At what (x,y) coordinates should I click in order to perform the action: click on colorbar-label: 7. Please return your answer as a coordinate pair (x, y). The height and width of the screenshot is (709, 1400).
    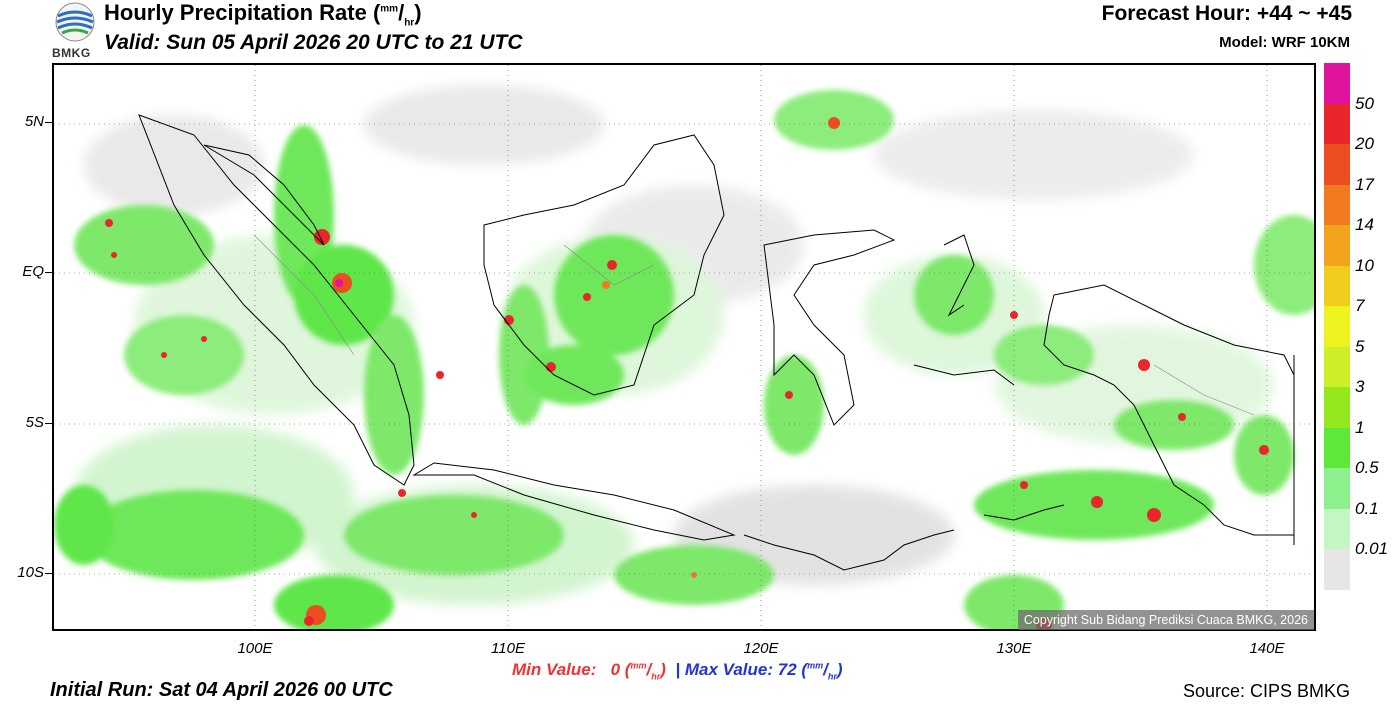
    Looking at the image, I should click on (1360, 306).